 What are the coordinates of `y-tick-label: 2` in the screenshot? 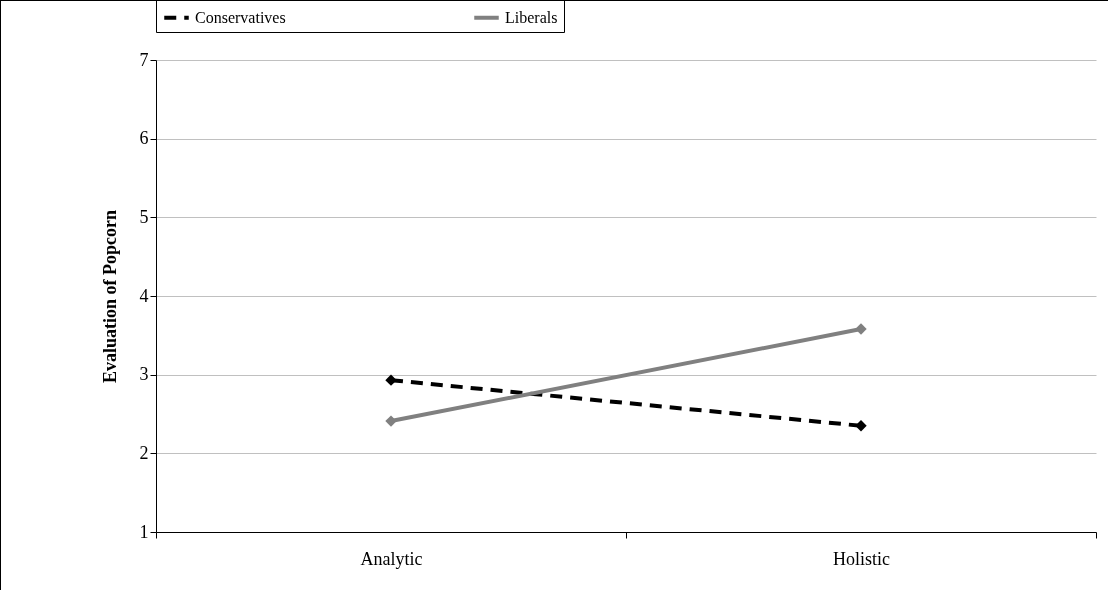 It's located at (144, 452).